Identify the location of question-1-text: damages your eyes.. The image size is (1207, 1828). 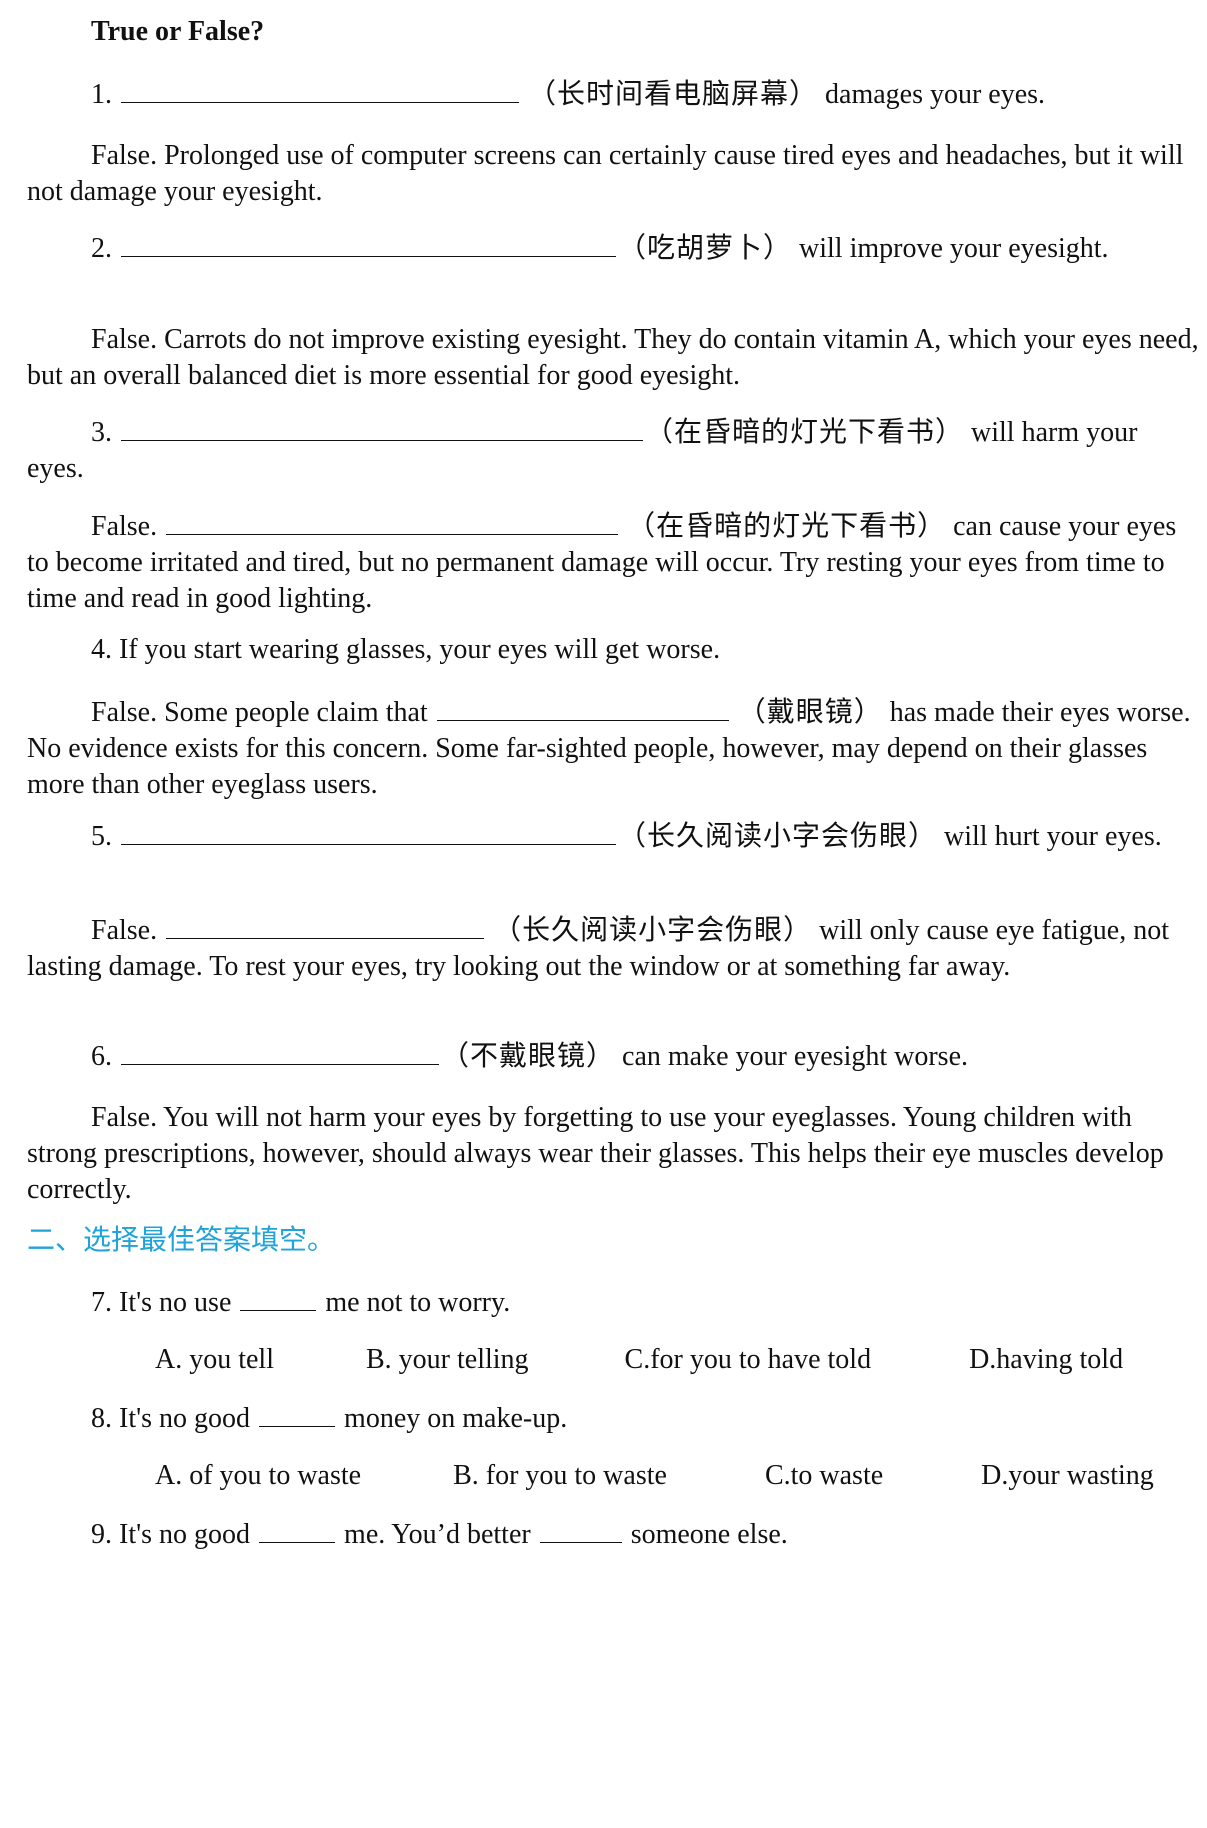
(932, 94).